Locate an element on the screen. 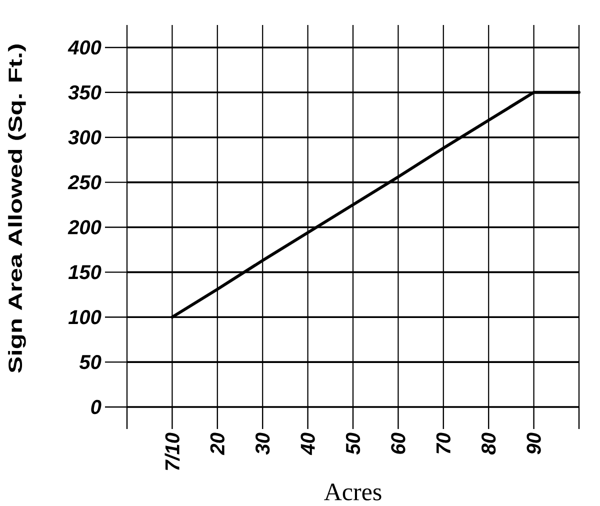  y-tick-label: 150 is located at coordinates (85, 272).